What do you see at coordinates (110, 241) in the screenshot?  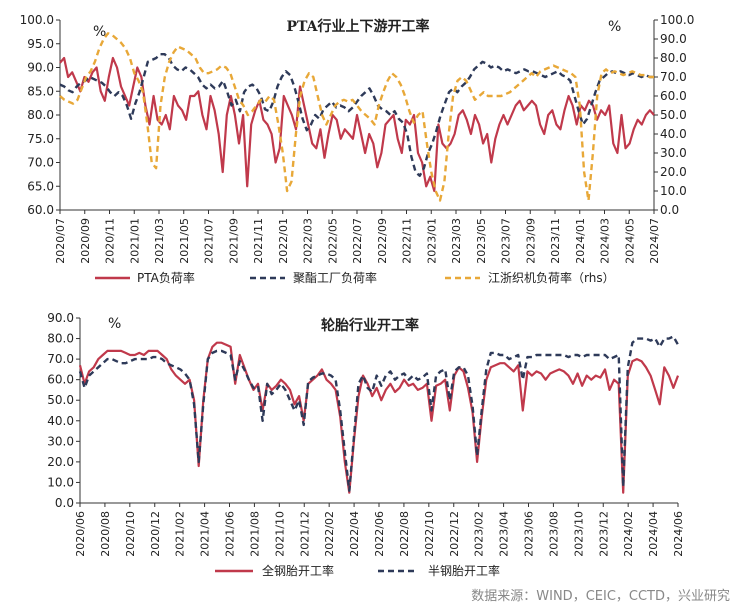 I see `pta-xtick-label: 2020/11` at bounding box center [110, 241].